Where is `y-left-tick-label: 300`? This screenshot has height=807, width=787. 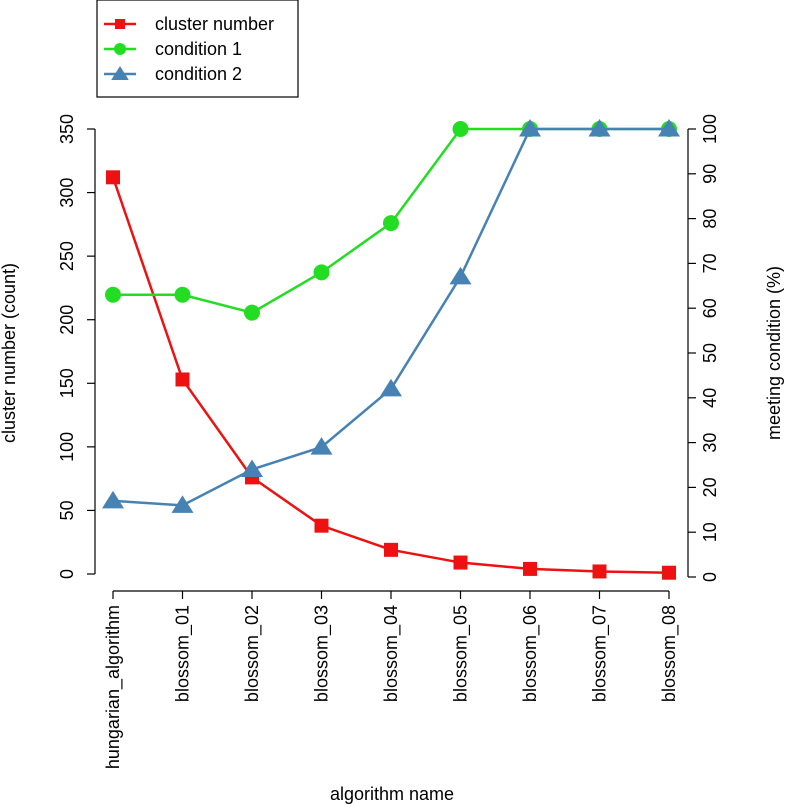 y-left-tick-label: 300 is located at coordinates (67, 193).